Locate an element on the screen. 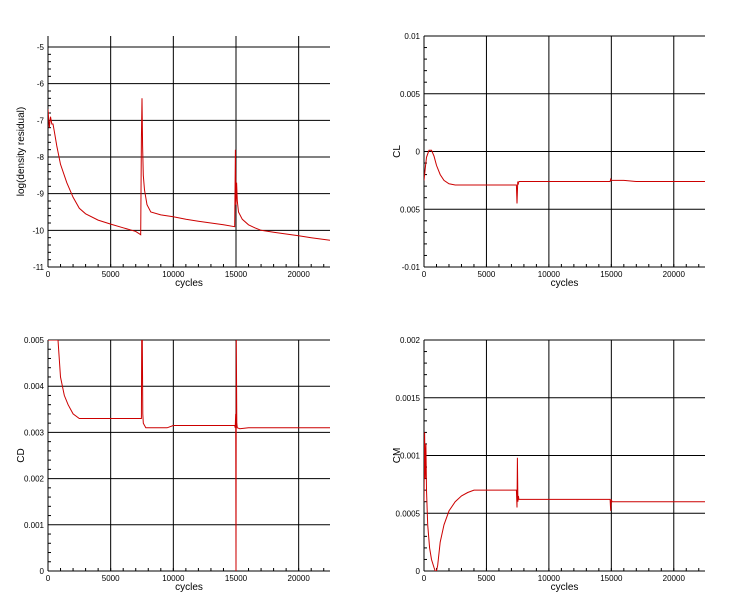 This screenshot has height=610, width=751. y-axis-title: CD is located at coordinates (21, 455).